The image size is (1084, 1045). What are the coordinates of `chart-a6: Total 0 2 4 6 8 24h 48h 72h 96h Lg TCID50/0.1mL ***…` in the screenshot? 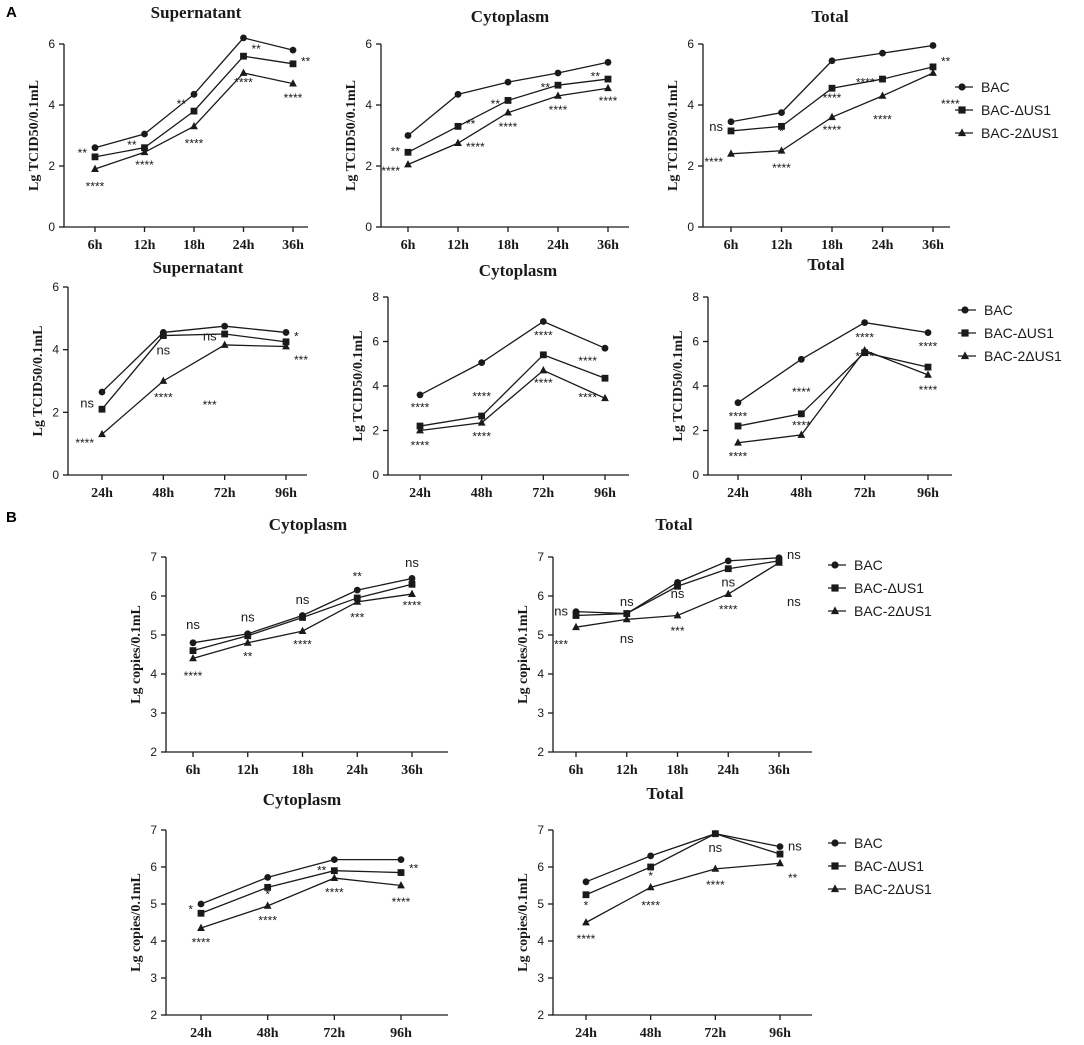 It's located at (866, 378).